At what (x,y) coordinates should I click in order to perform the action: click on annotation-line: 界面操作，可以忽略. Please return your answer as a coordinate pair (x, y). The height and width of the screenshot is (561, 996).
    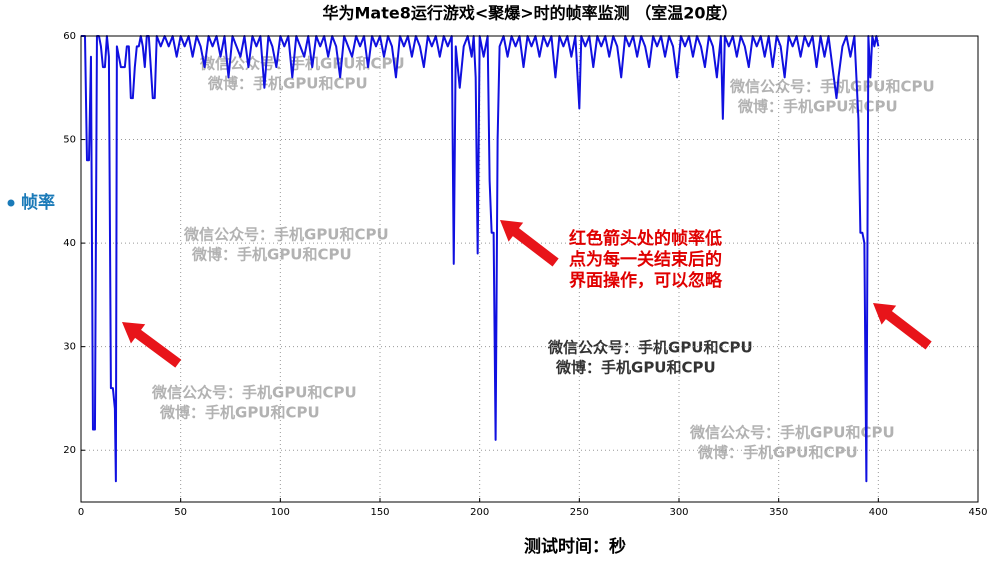
    Looking at the image, I should click on (646, 280).